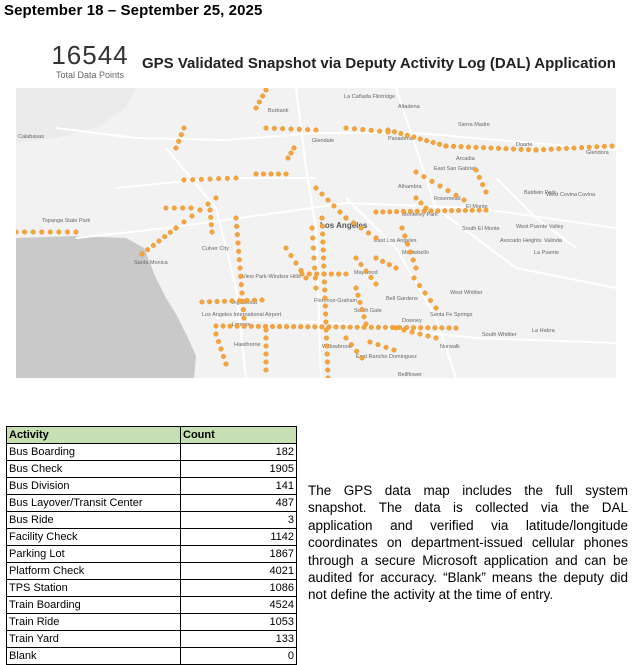 This screenshot has height=665, width=640. I want to click on kpi-value: 16544, so click(90, 55).